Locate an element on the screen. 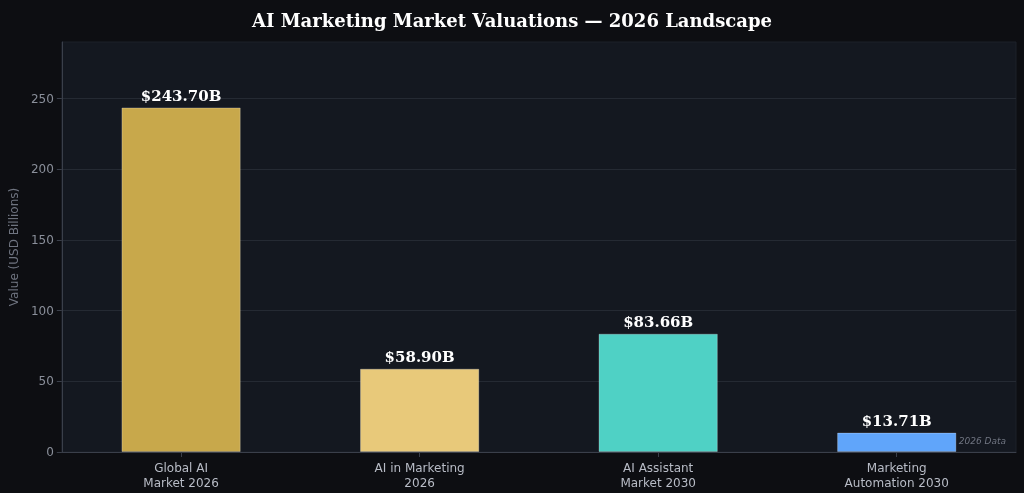 The image size is (1024, 493). y-tick-label: 100 is located at coordinates (42, 310).